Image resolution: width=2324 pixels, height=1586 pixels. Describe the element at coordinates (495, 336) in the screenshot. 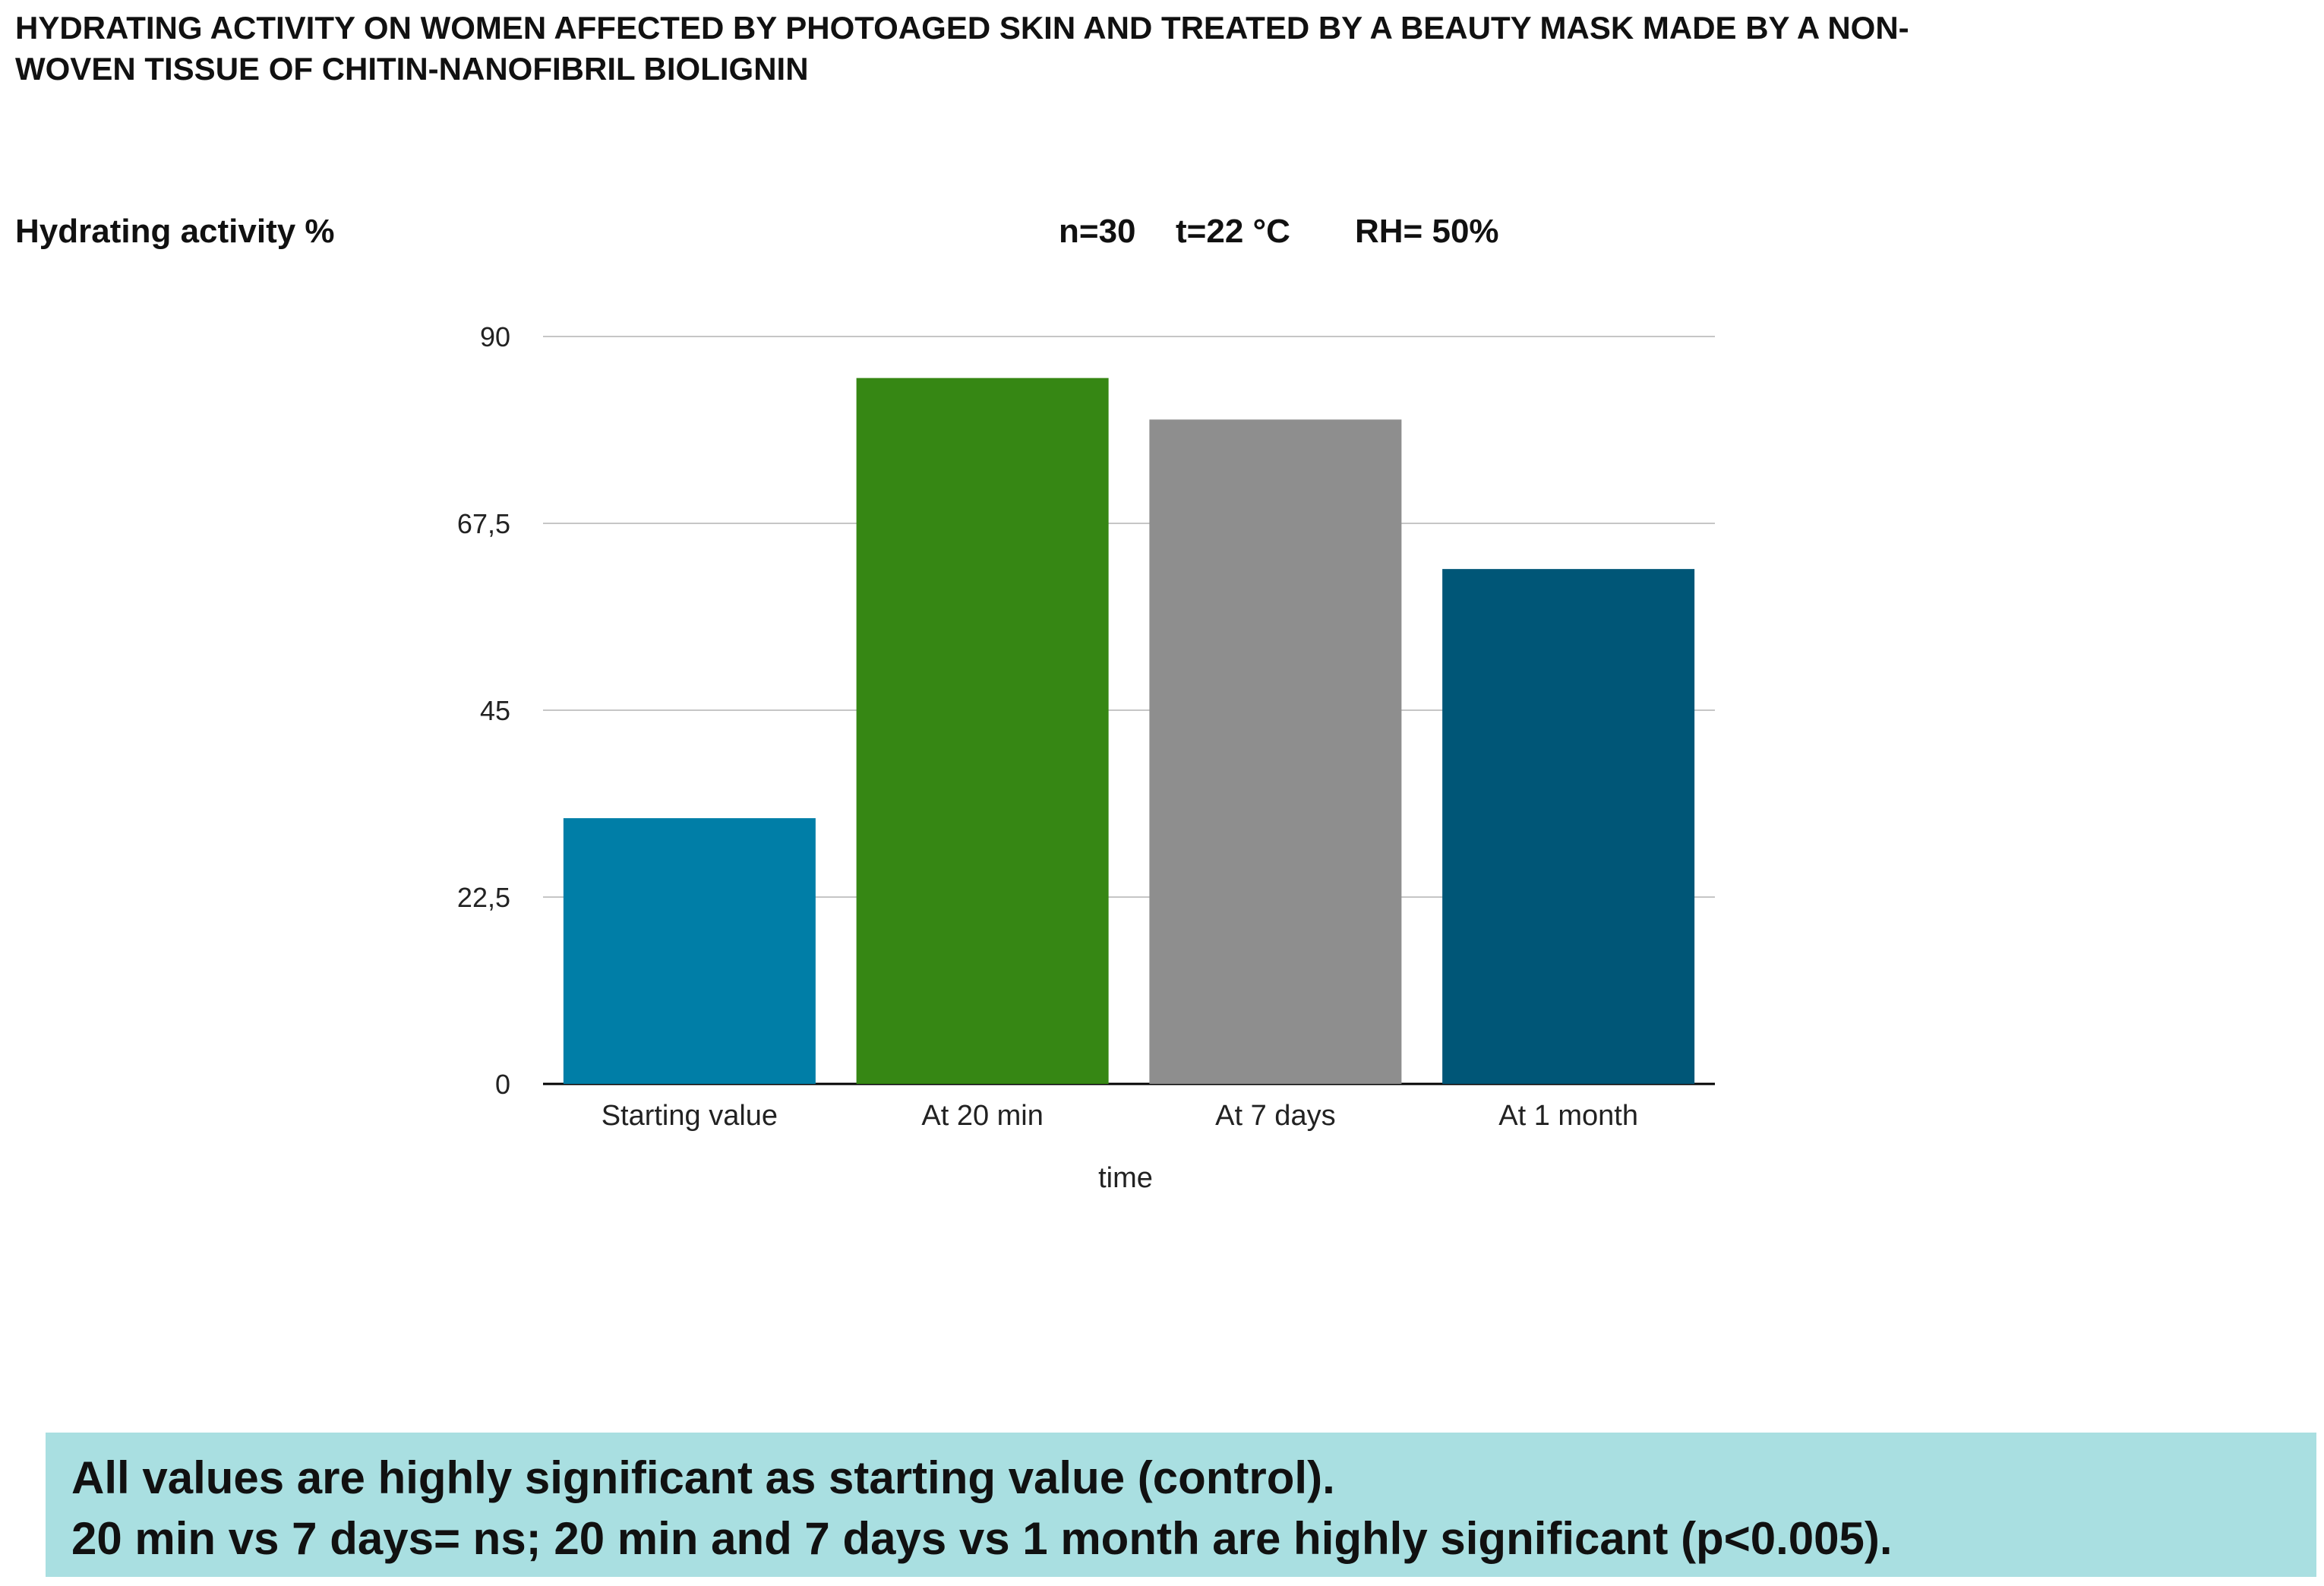

I see `y-tick-label: 90` at that location.